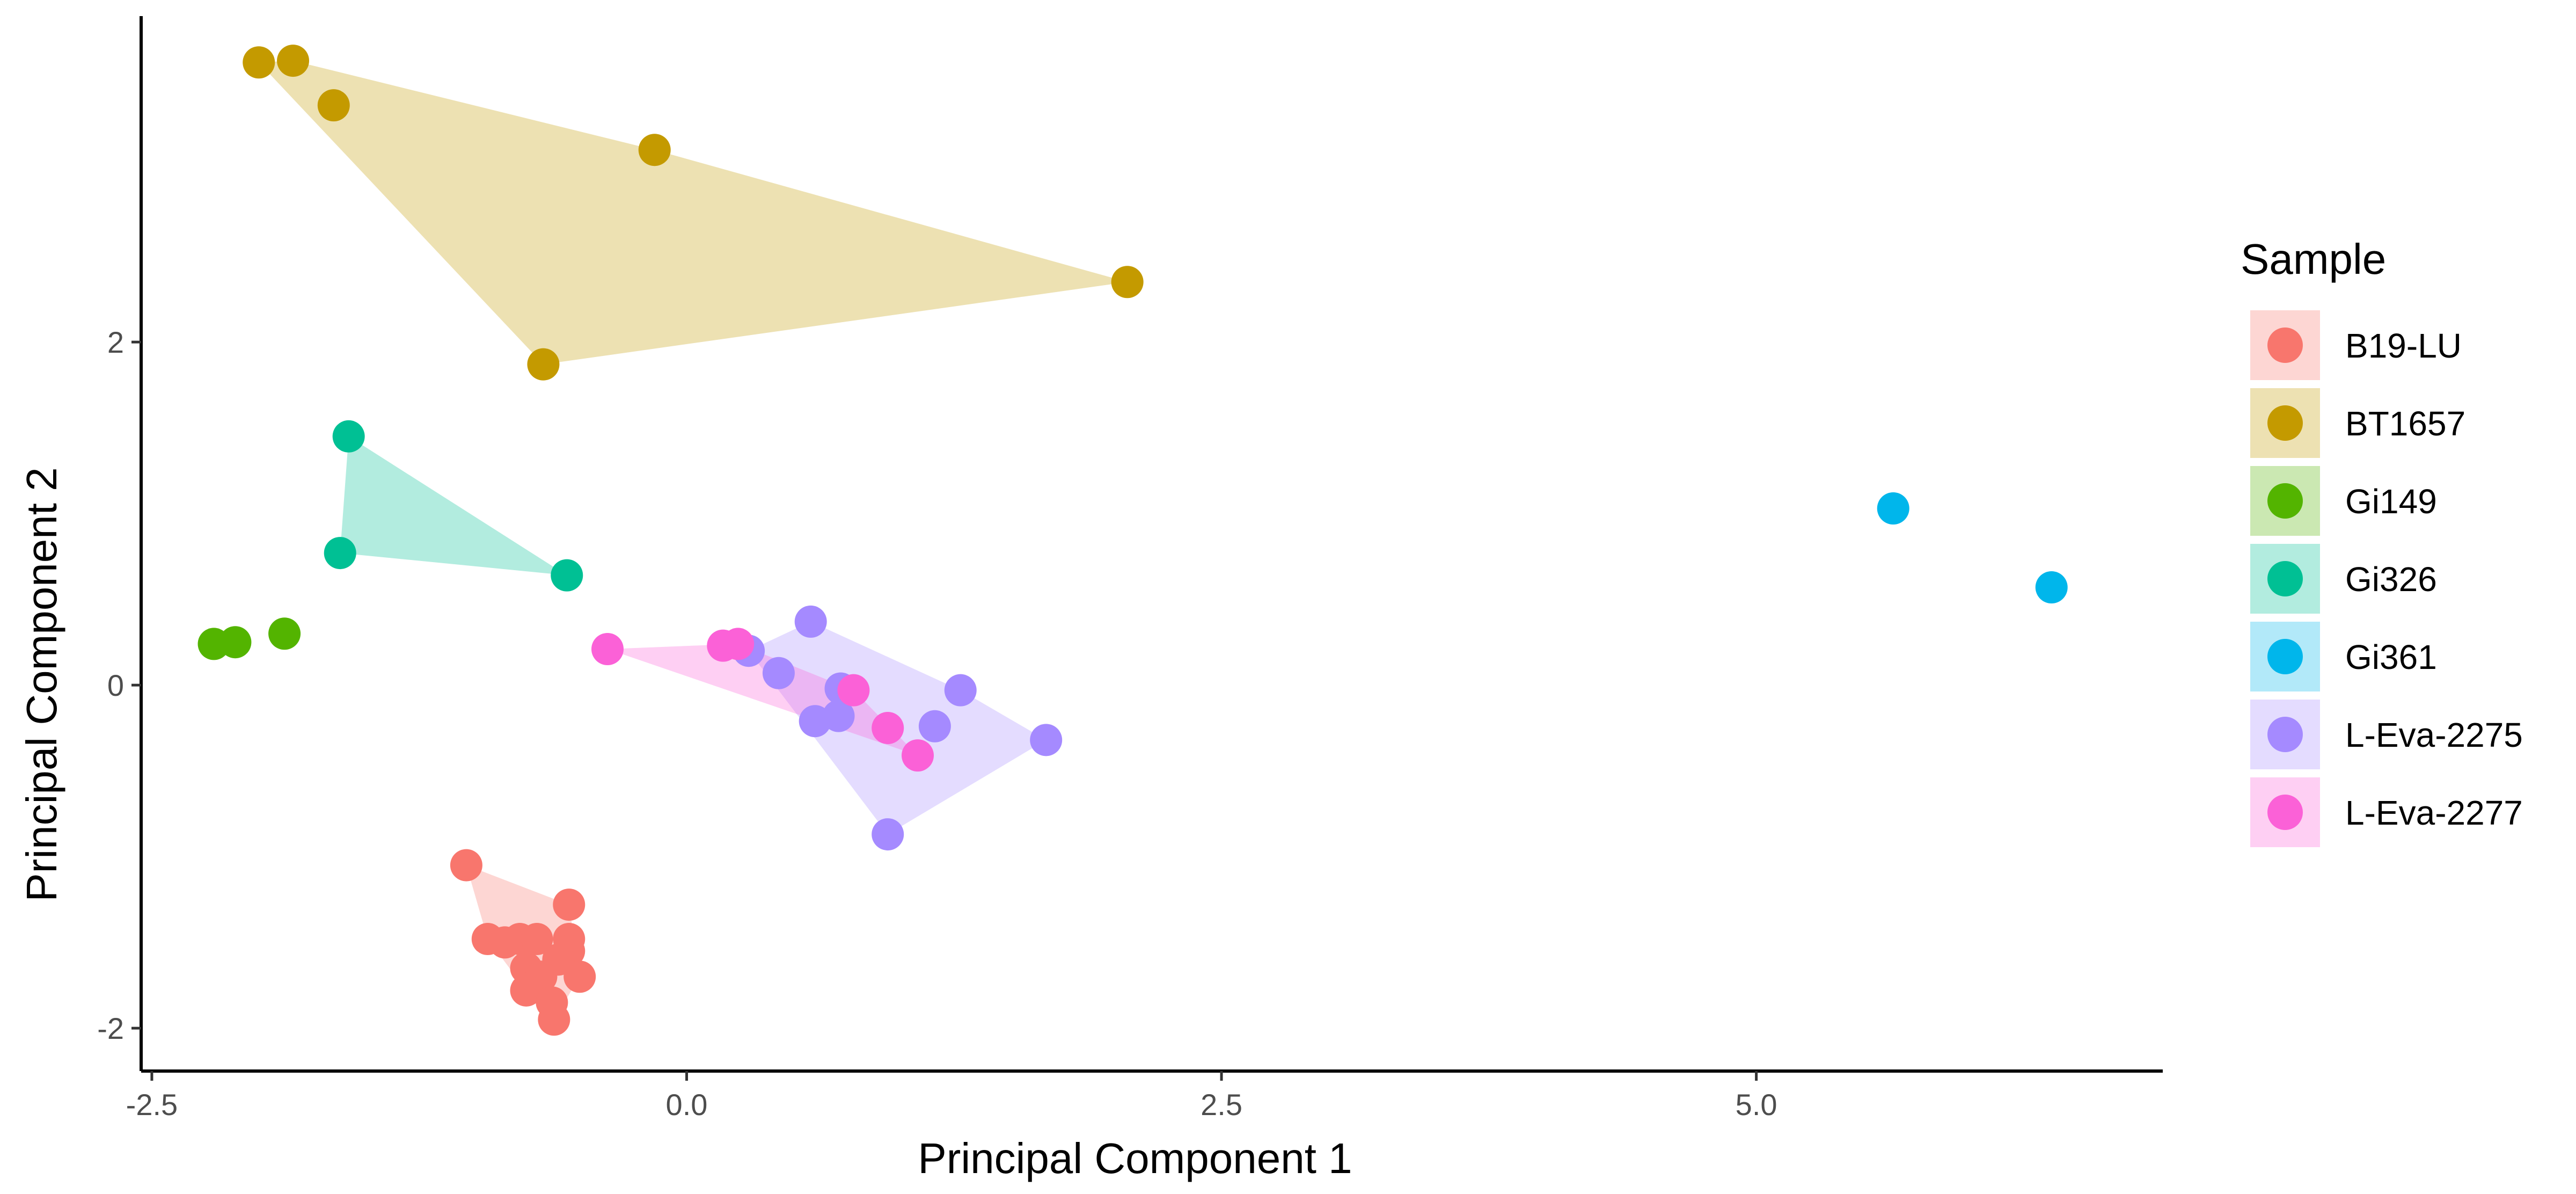 The image size is (2576, 1194). I want to click on legend-swatch-gi361, so click(2285, 656).